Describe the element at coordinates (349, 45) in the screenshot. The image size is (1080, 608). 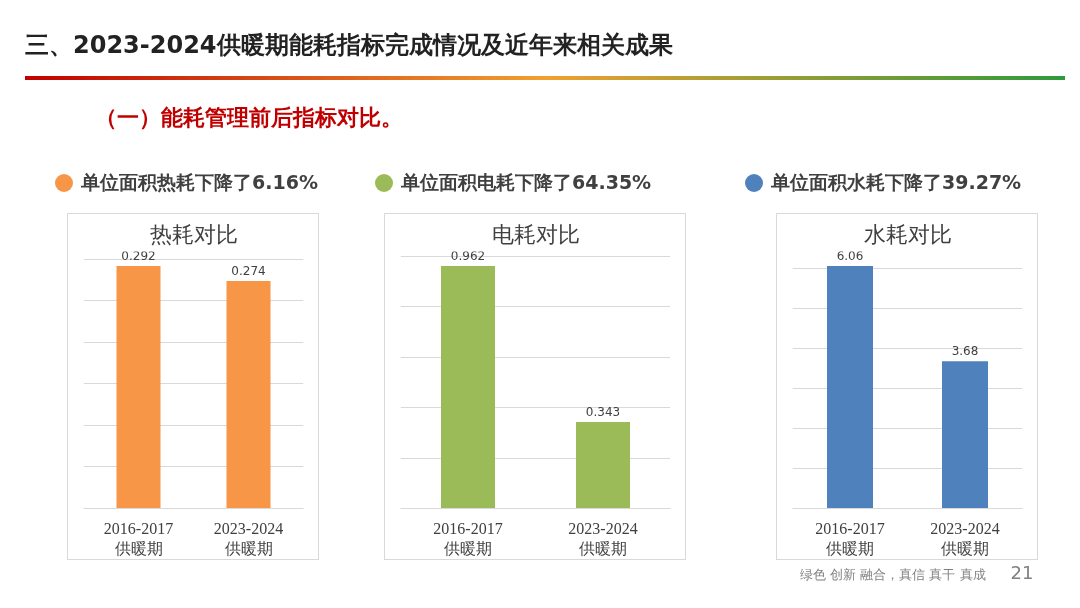
I see `text: 三、2023-2024供暖期能耗指标完成情况及近年来相关成果` at that location.